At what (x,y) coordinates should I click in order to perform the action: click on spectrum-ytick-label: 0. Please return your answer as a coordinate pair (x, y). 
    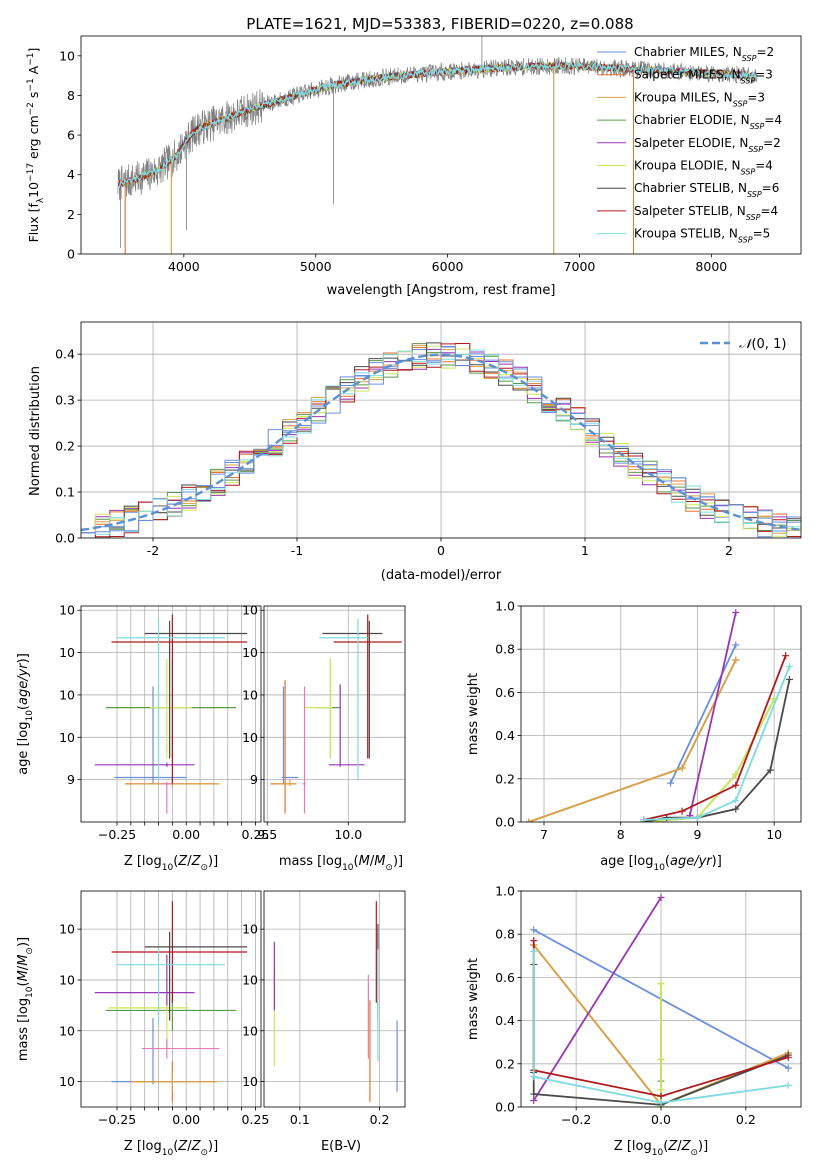
    Looking at the image, I should click on (71, 254).